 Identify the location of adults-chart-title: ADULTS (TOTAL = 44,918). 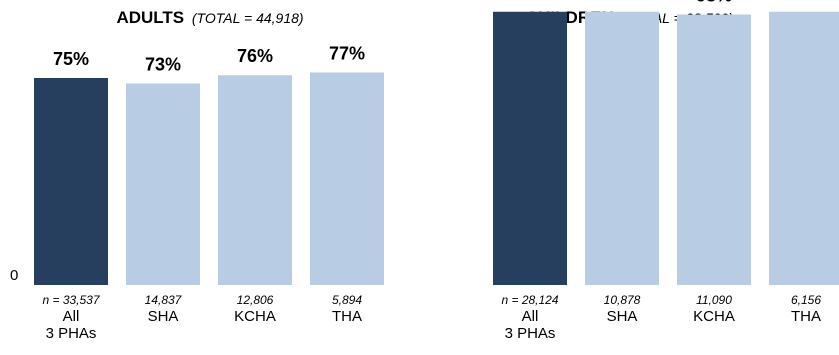
(210, 18).